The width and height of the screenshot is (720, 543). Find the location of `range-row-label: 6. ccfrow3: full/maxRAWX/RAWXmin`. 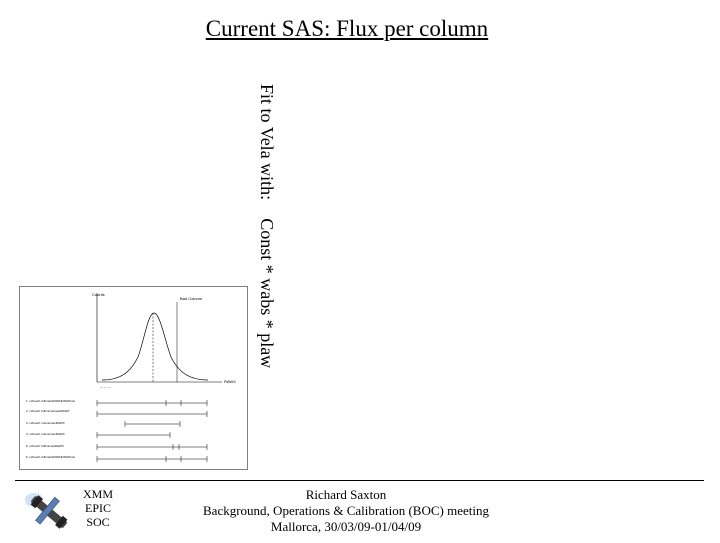

range-row-label: 6. ccfrow3: full/maxRAWX/RAWXmin is located at coordinates (50, 457).